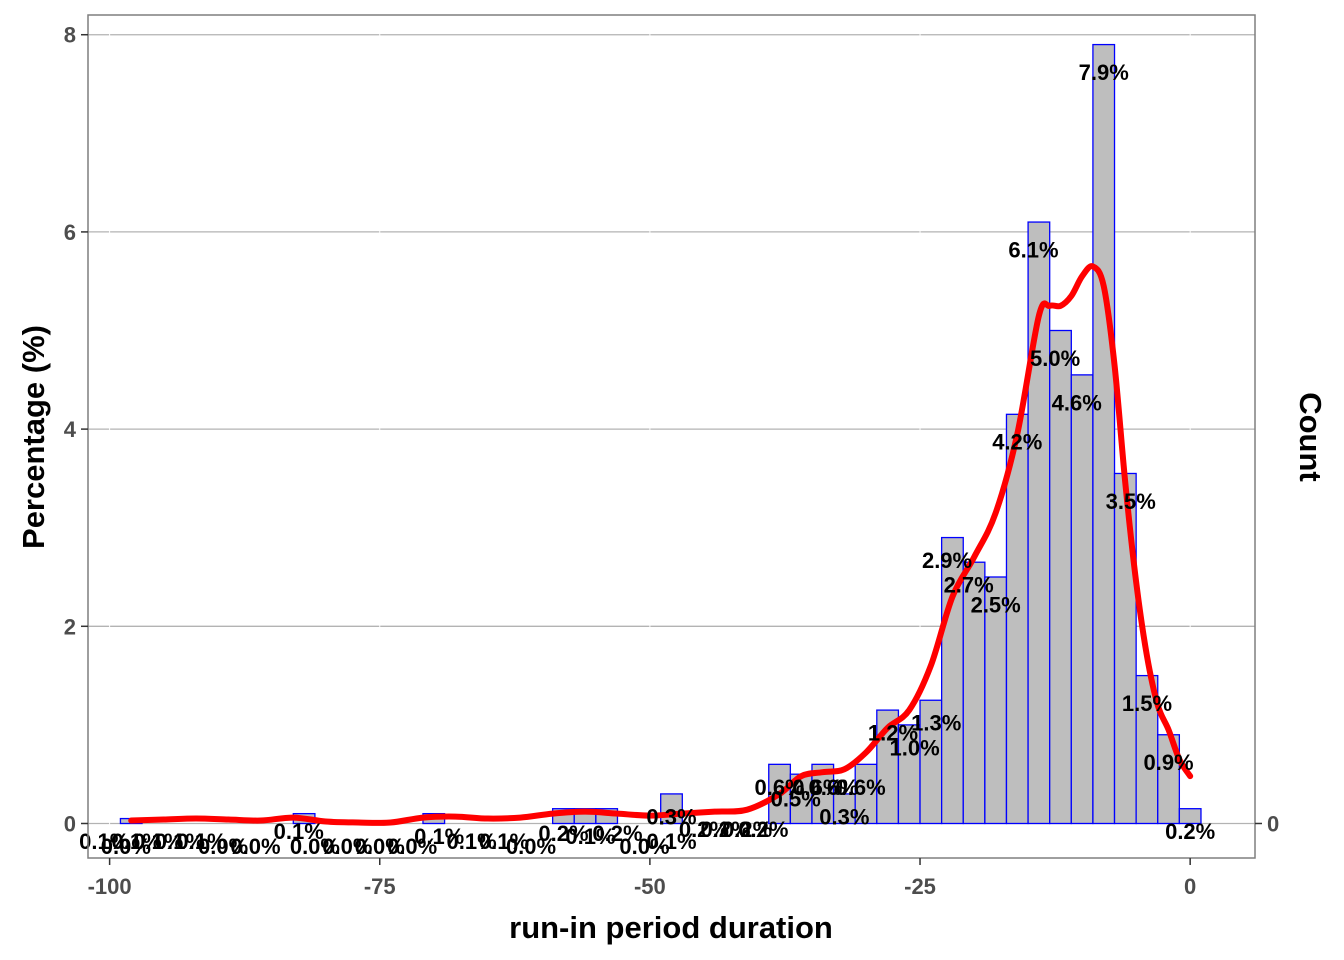  What do you see at coordinates (1055, 358) in the screenshot?
I see `bar-value-label: 5.0%` at bounding box center [1055, 358].